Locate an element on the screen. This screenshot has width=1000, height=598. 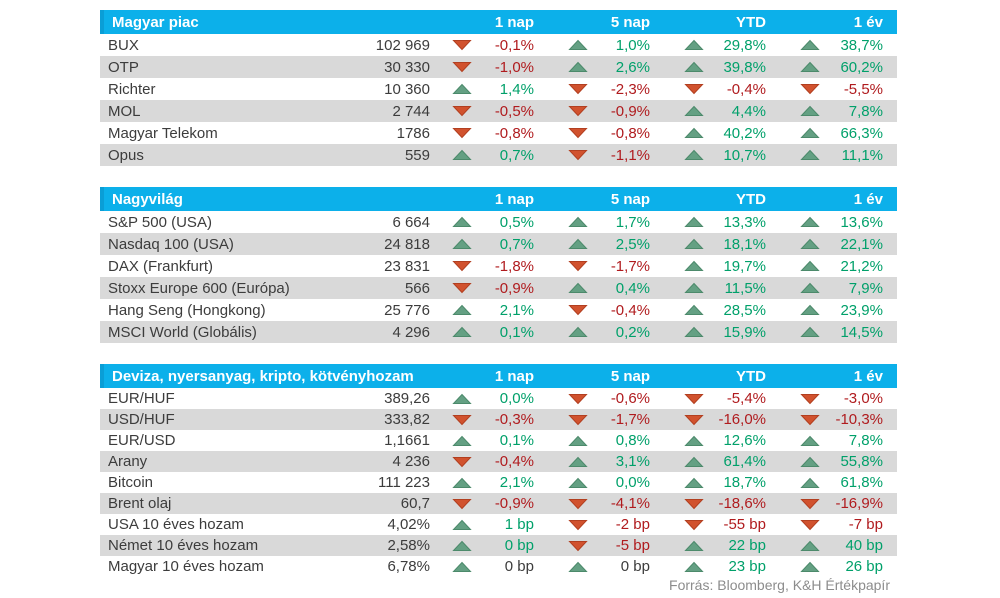
table-row: Opus 559 0,7% -1,1% 10,7% 11,1% is located at coordinates (498, 155).